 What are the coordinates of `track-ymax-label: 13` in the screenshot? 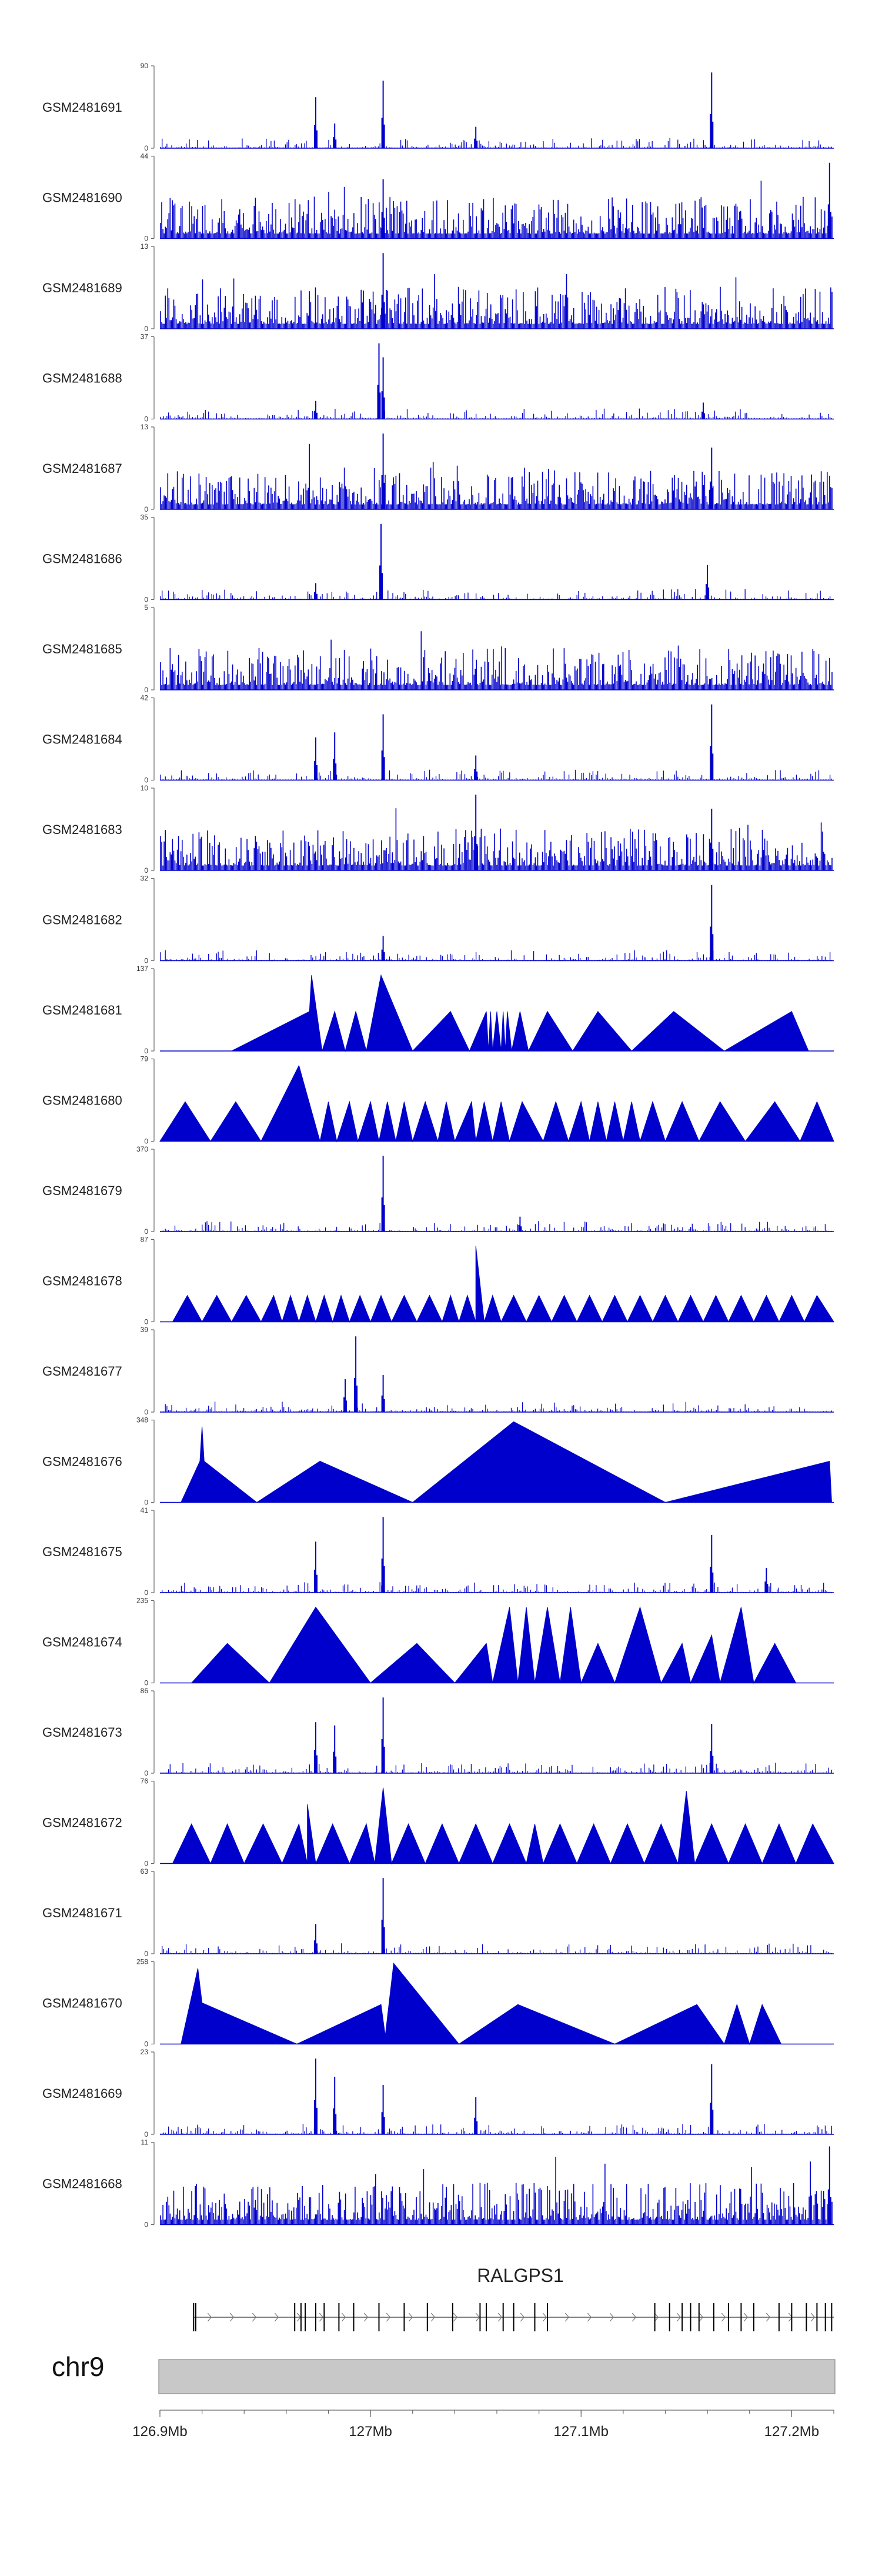 It's located at (145, 427).